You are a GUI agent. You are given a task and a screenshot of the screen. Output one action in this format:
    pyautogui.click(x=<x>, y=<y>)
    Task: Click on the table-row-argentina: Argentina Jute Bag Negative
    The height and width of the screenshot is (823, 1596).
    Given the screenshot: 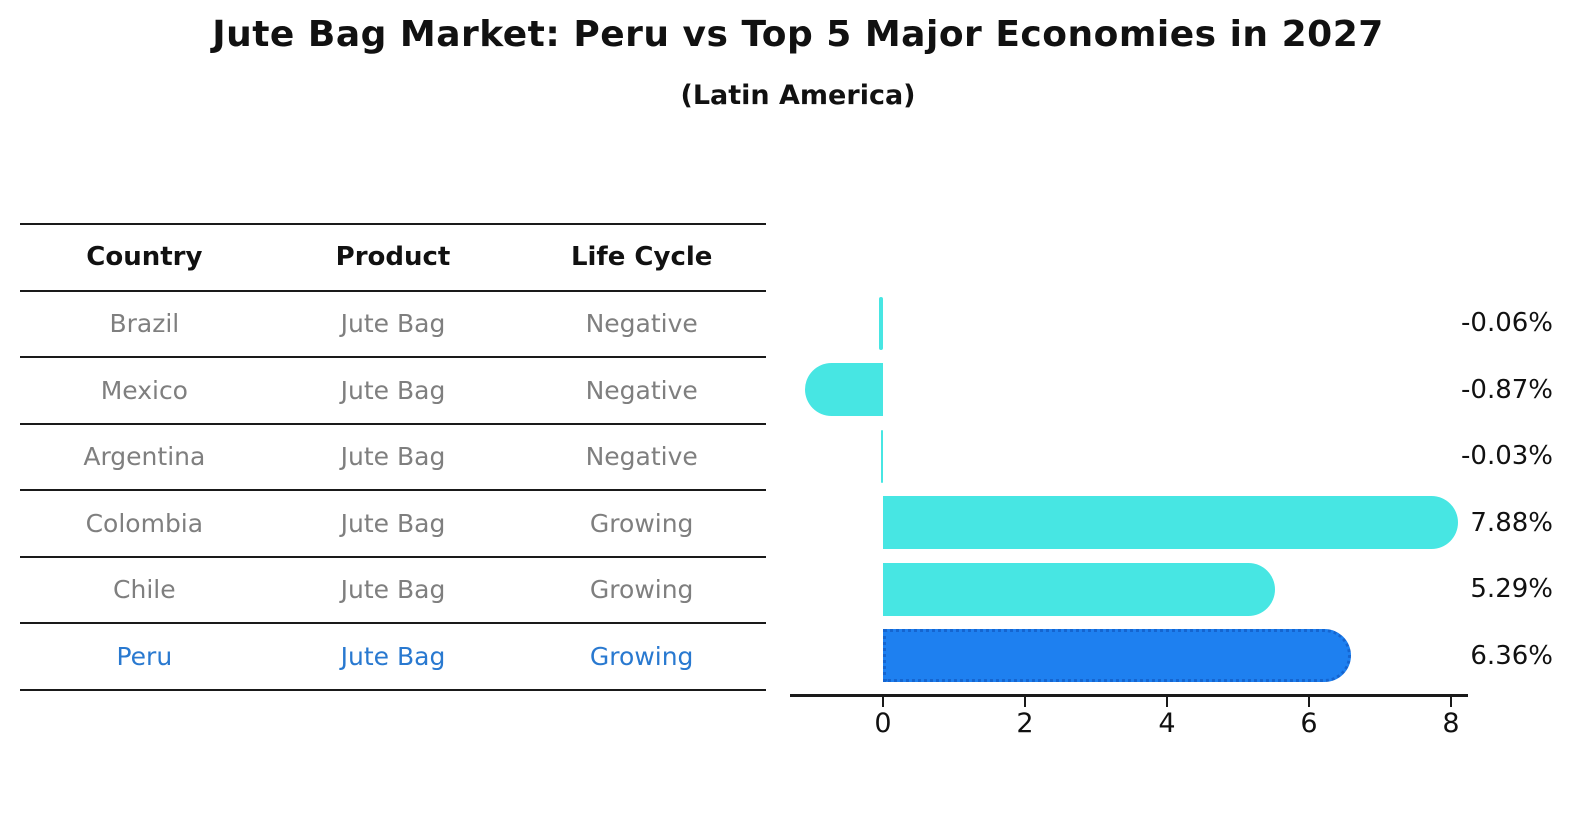 What is the action you would take?
    pyautogui.click(x=393, y=458)
    